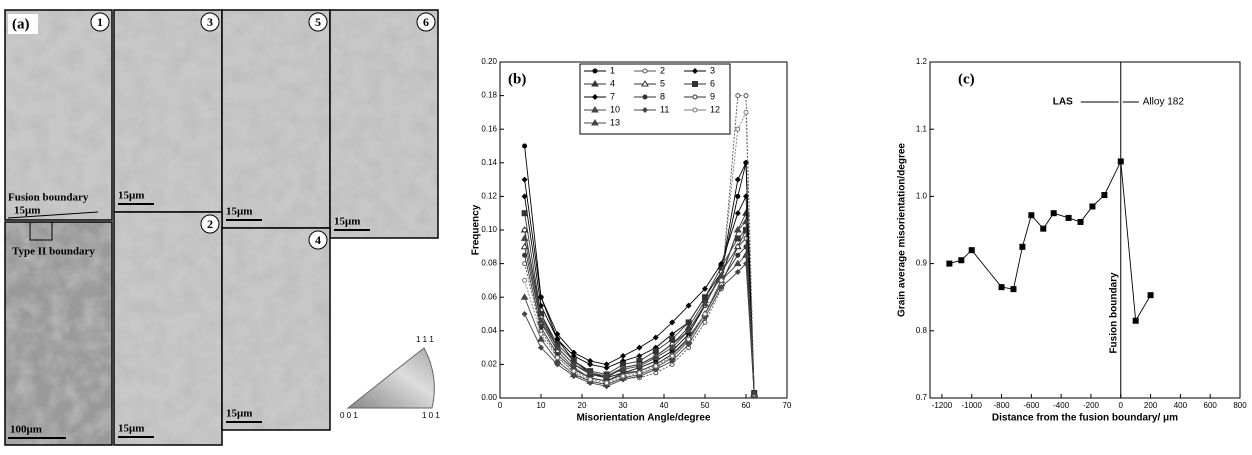  Describe the element at coordinates (489, 296) in the screenshot. I see `y-tick-label: 0.06` at that location.